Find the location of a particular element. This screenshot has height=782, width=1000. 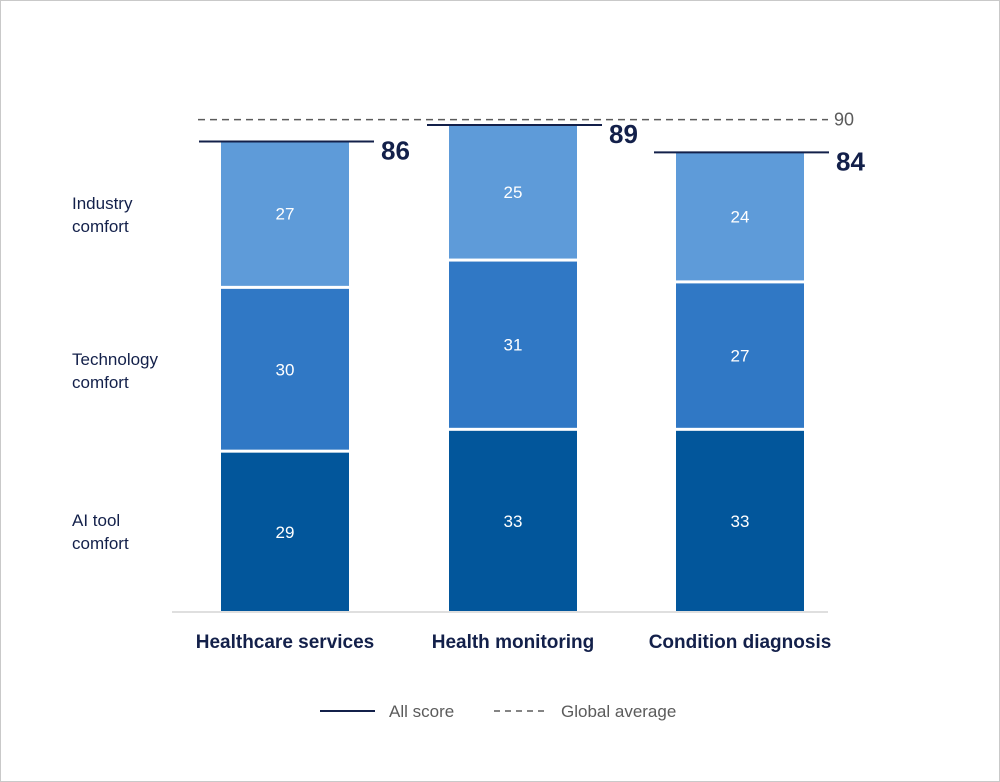

global-average-value: 90 is located at coordinates (844, 120).